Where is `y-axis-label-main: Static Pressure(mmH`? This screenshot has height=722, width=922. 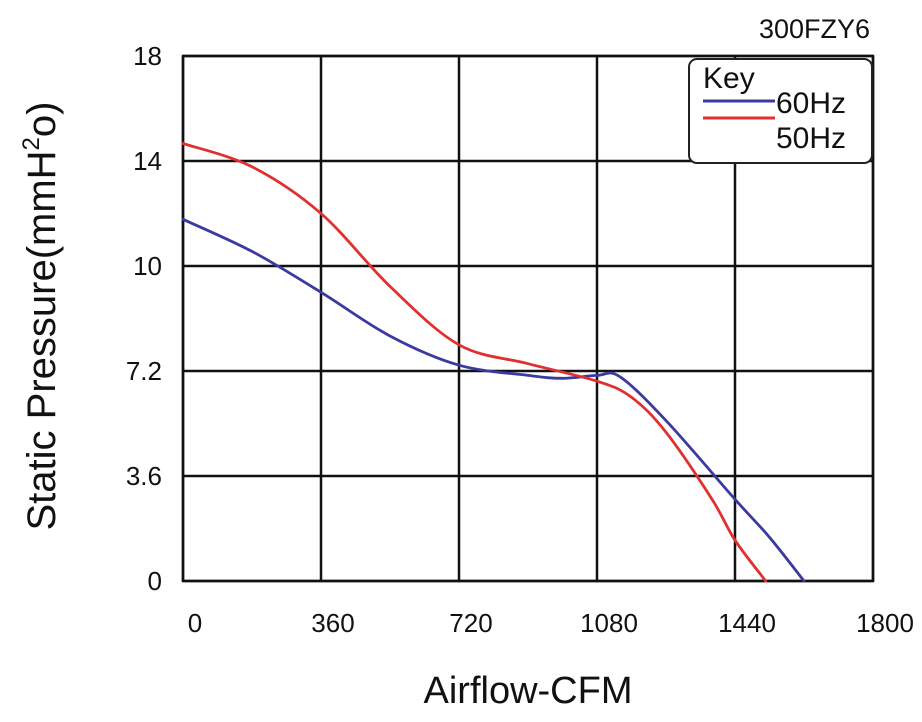 y-axis-label-main: Static Pressure(mmH is located at coordinates (42, 340).